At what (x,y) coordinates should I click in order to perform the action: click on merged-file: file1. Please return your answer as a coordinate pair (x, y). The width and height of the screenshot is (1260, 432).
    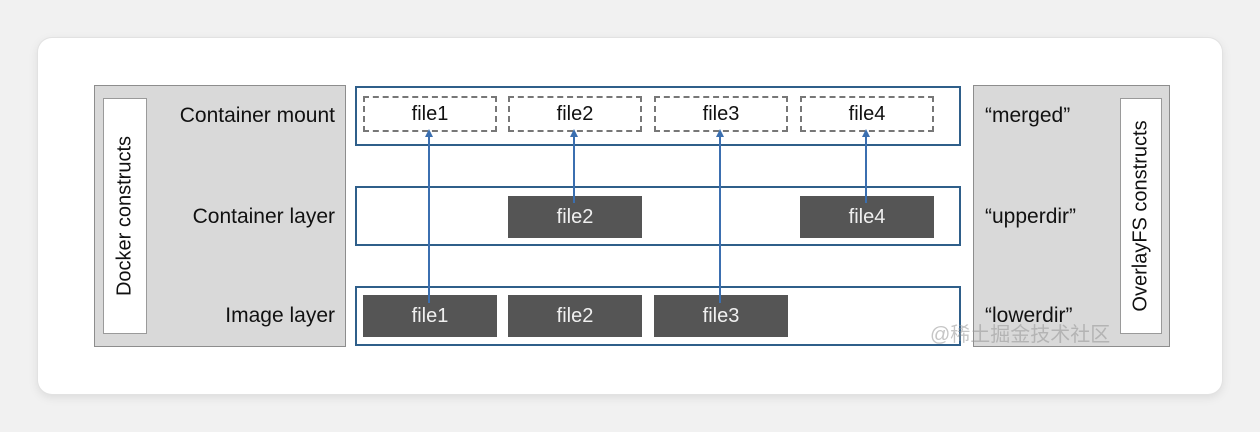
    Looking at the image, I should click on (430, 114).